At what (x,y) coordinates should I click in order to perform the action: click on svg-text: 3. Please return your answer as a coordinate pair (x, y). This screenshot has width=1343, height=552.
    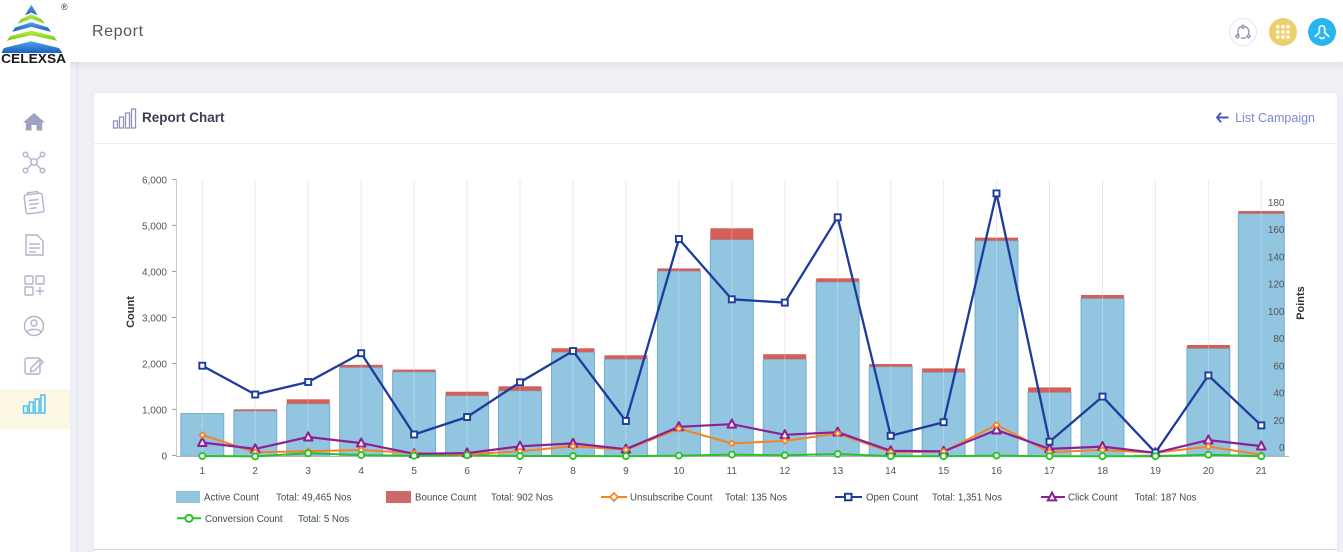
    Looking at the image, I should click on (308, 471).